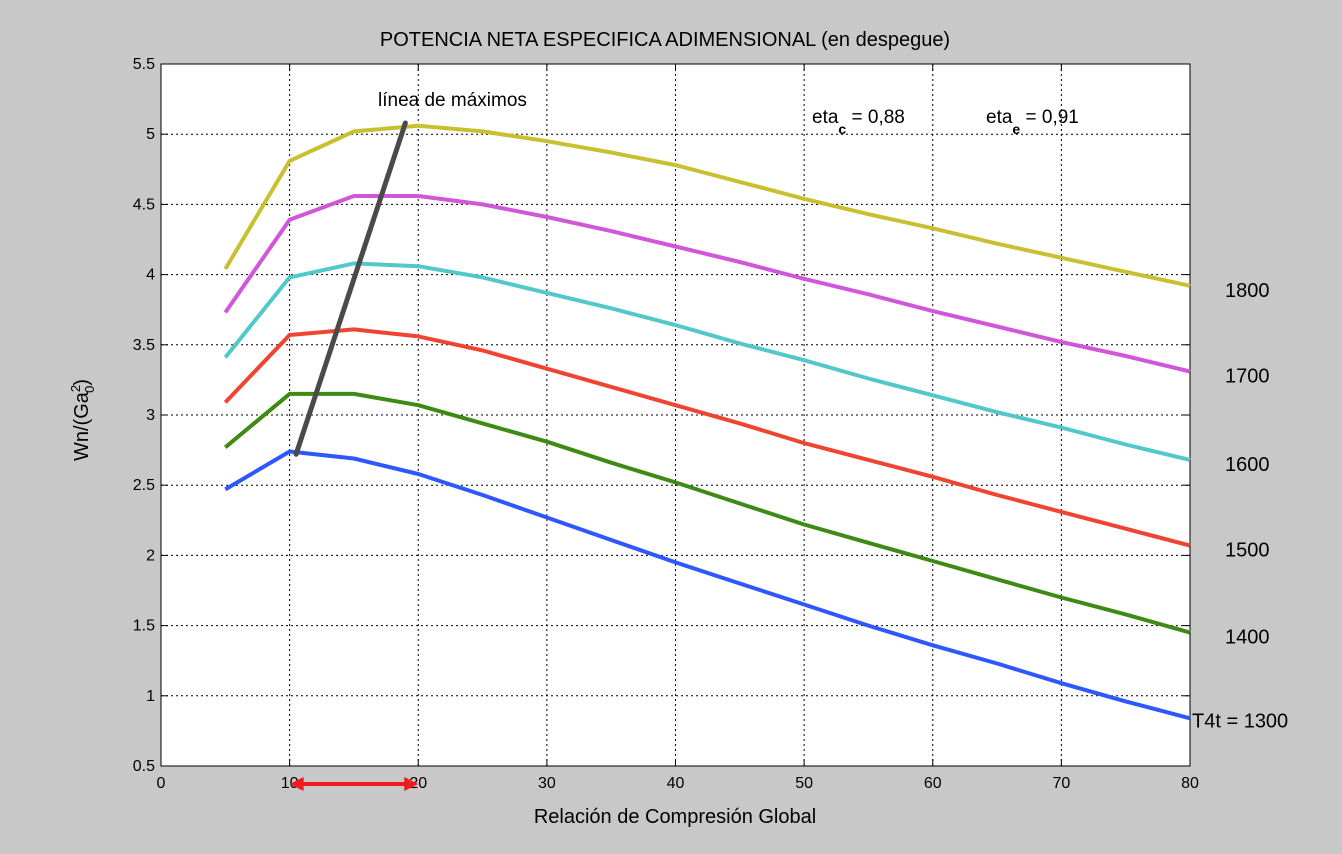 The image size is (1342, 854). I want to click on range-arrow-head-left, so click(296, 784).